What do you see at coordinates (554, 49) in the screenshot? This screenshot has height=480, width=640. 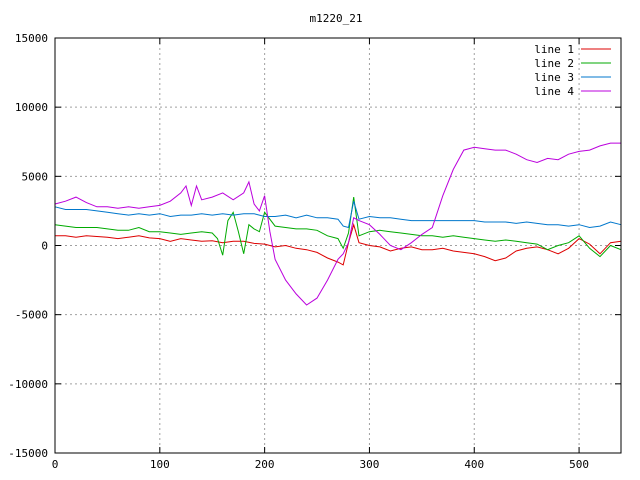 I see `legend-label: line 1` at bounding box center [554, 49].